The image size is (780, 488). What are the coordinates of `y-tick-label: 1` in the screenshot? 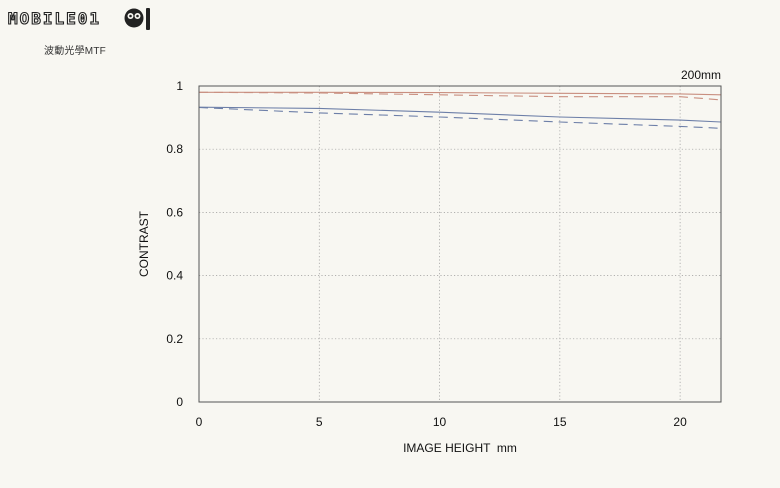 It's located at (179, 86).